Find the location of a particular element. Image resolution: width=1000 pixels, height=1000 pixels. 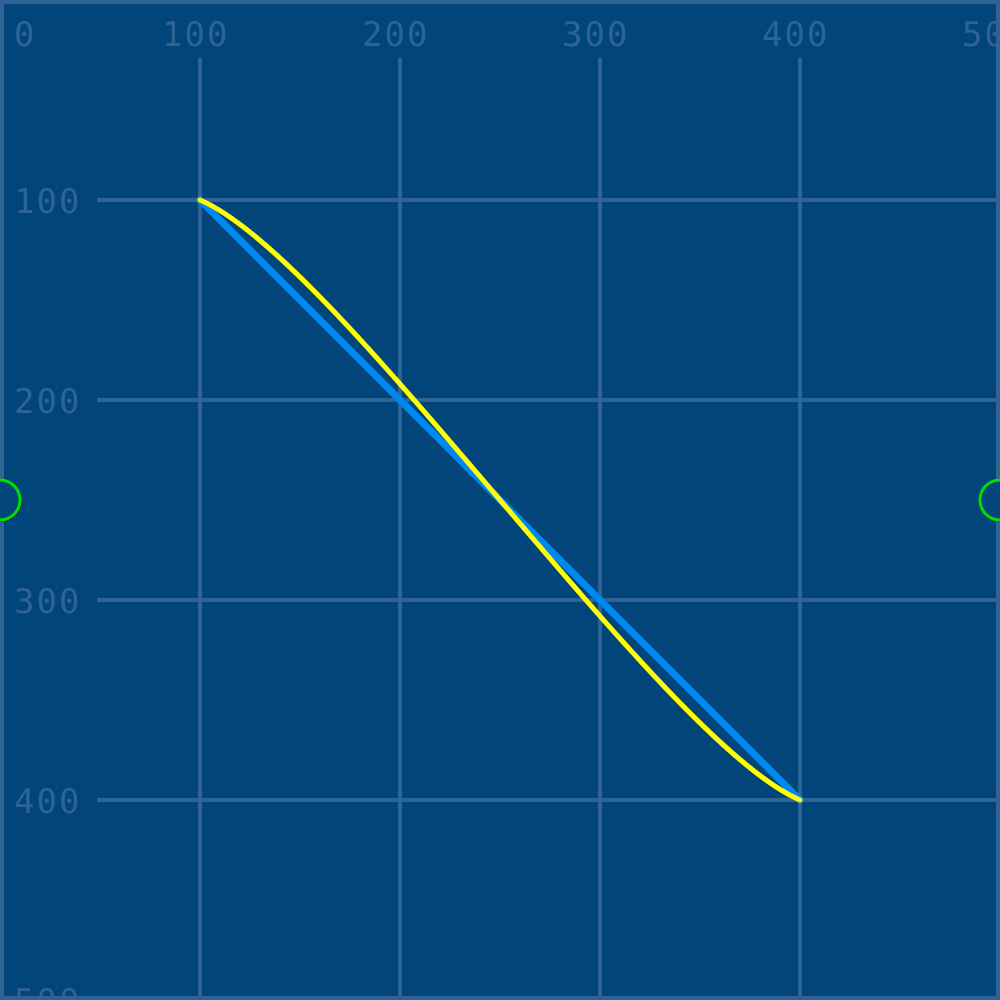

y-tick-label: 400 is located at coordinates (47, 802).